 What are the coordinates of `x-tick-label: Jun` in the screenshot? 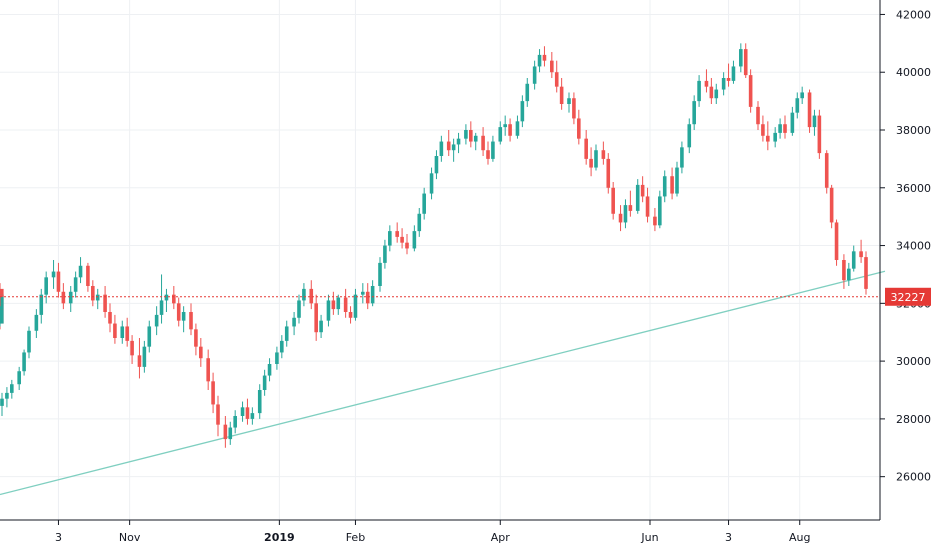 It's located at (649, 537).